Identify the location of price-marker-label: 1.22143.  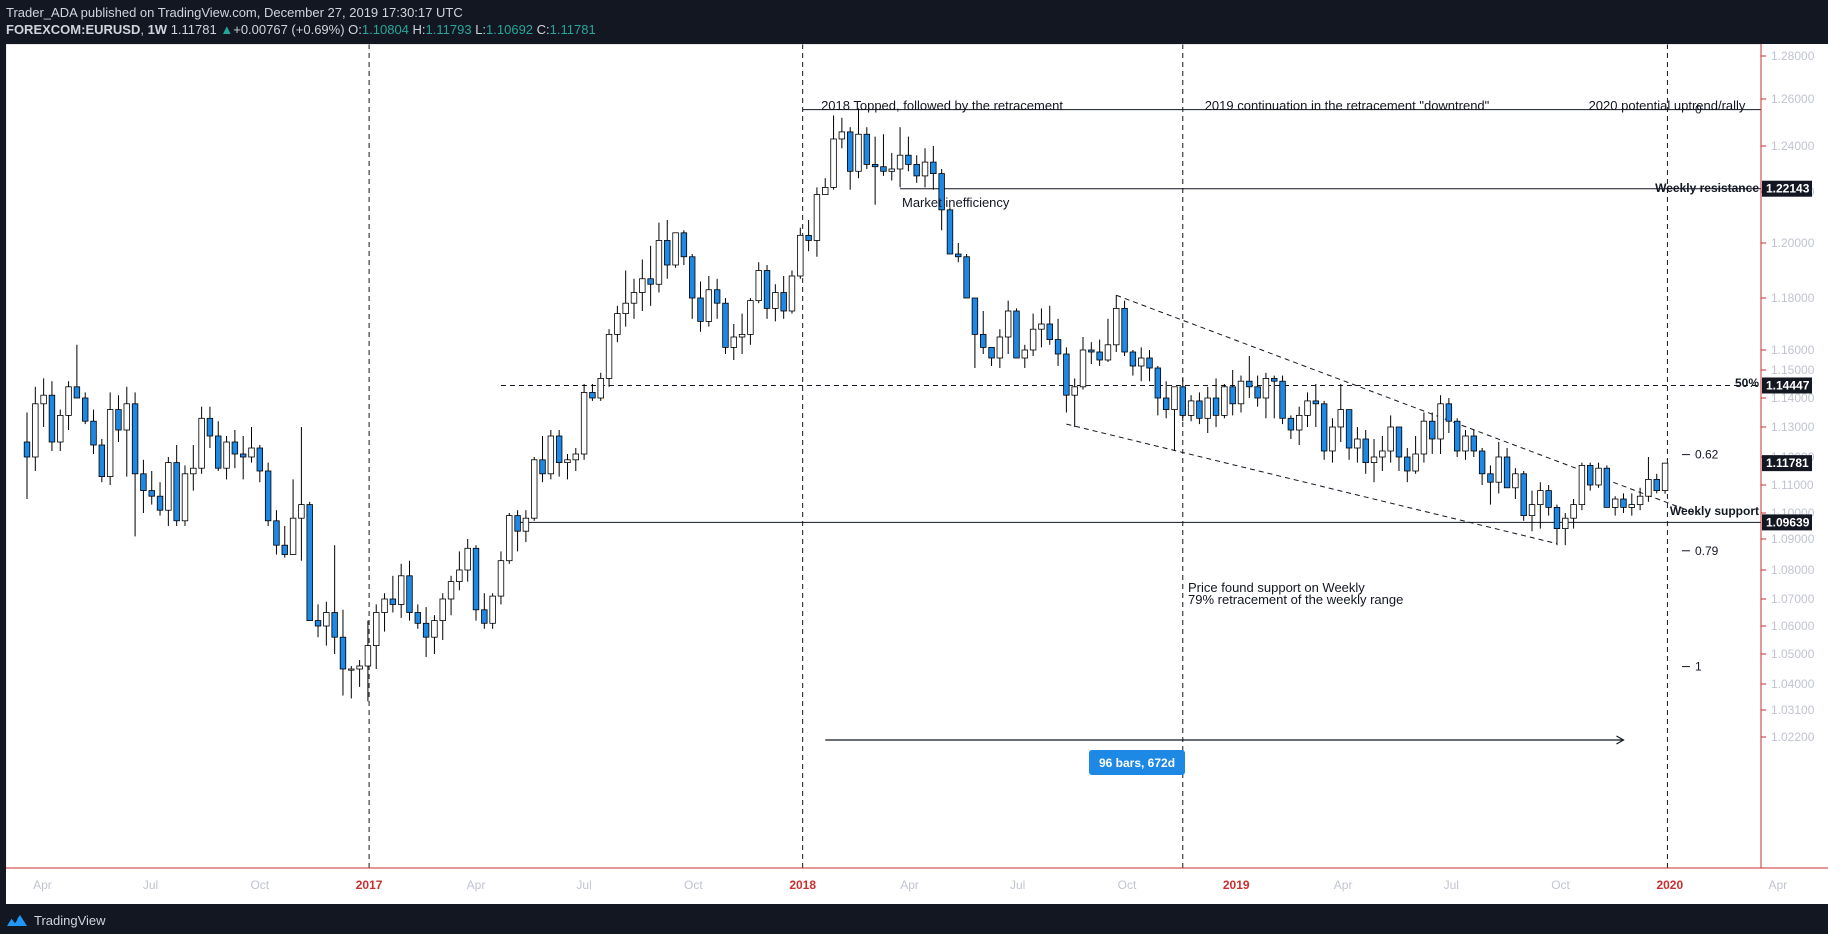
(1788, 189).